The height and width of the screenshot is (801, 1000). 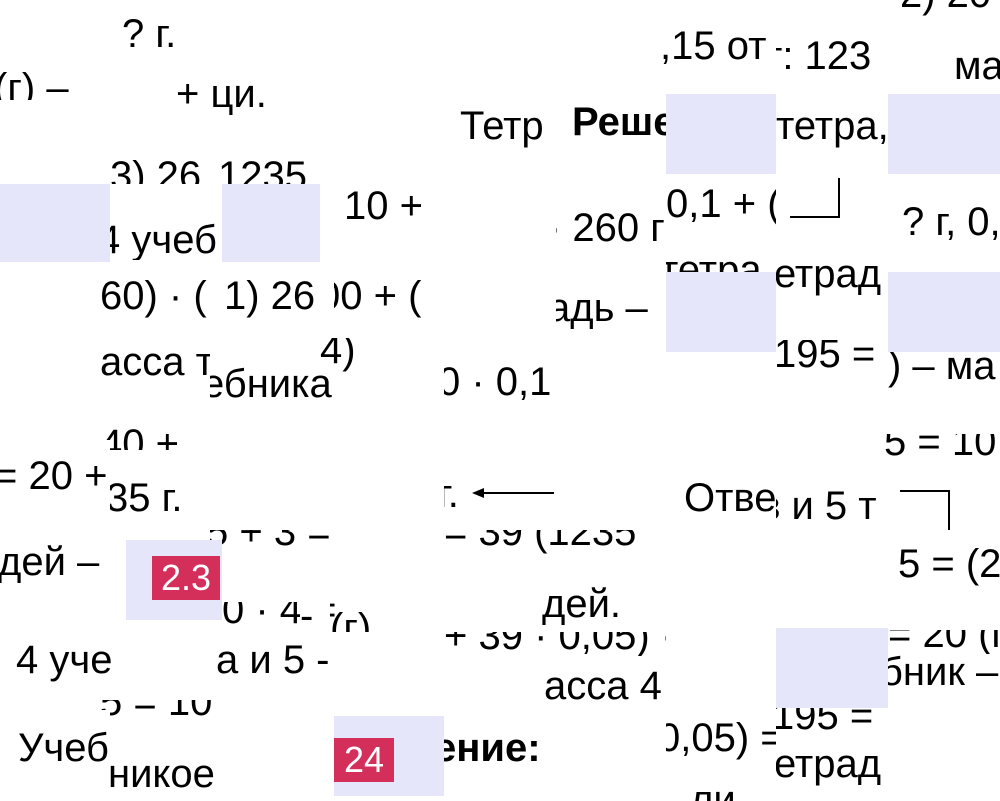 I want to click on fragment-tile: ли, so click(x=721, y=783).